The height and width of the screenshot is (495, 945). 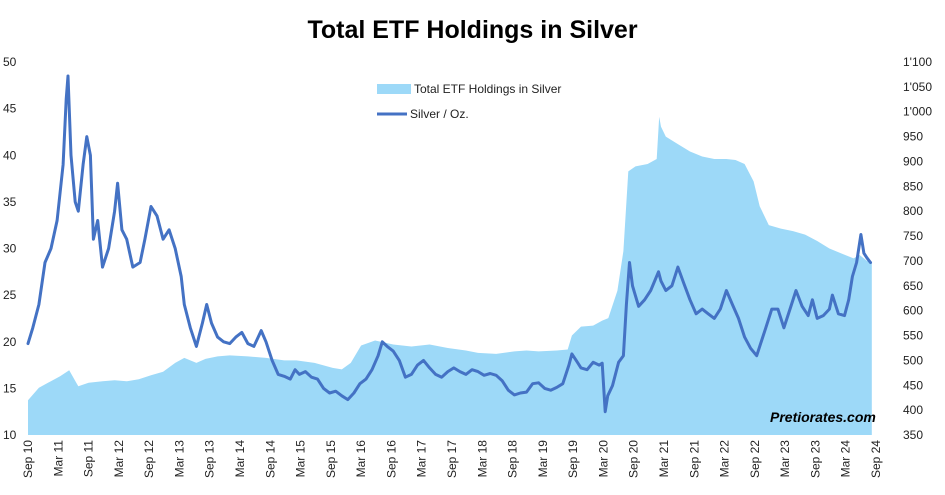 What do you see at coordinates (270, 459) in the screenshot?
I see `x-tick-label: Sep 14` at bounding box center [270, 459].